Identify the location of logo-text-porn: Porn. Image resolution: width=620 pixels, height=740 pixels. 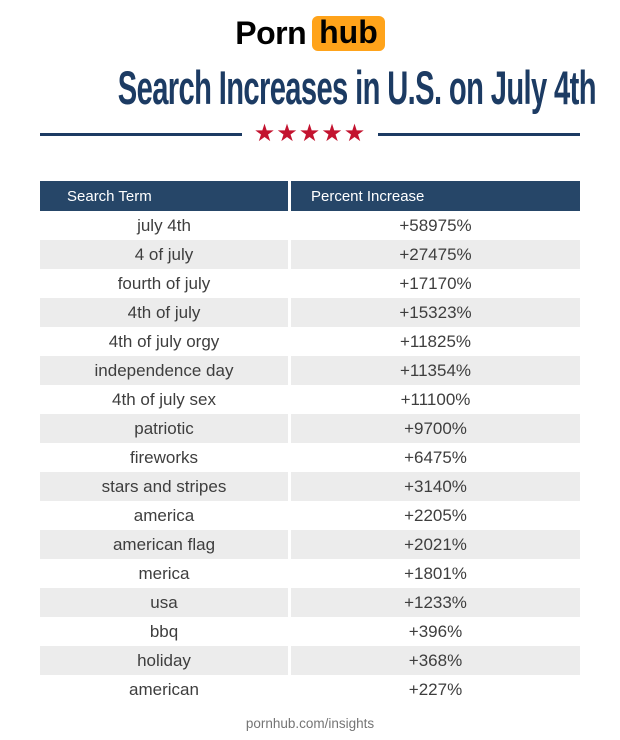
(271, 33).